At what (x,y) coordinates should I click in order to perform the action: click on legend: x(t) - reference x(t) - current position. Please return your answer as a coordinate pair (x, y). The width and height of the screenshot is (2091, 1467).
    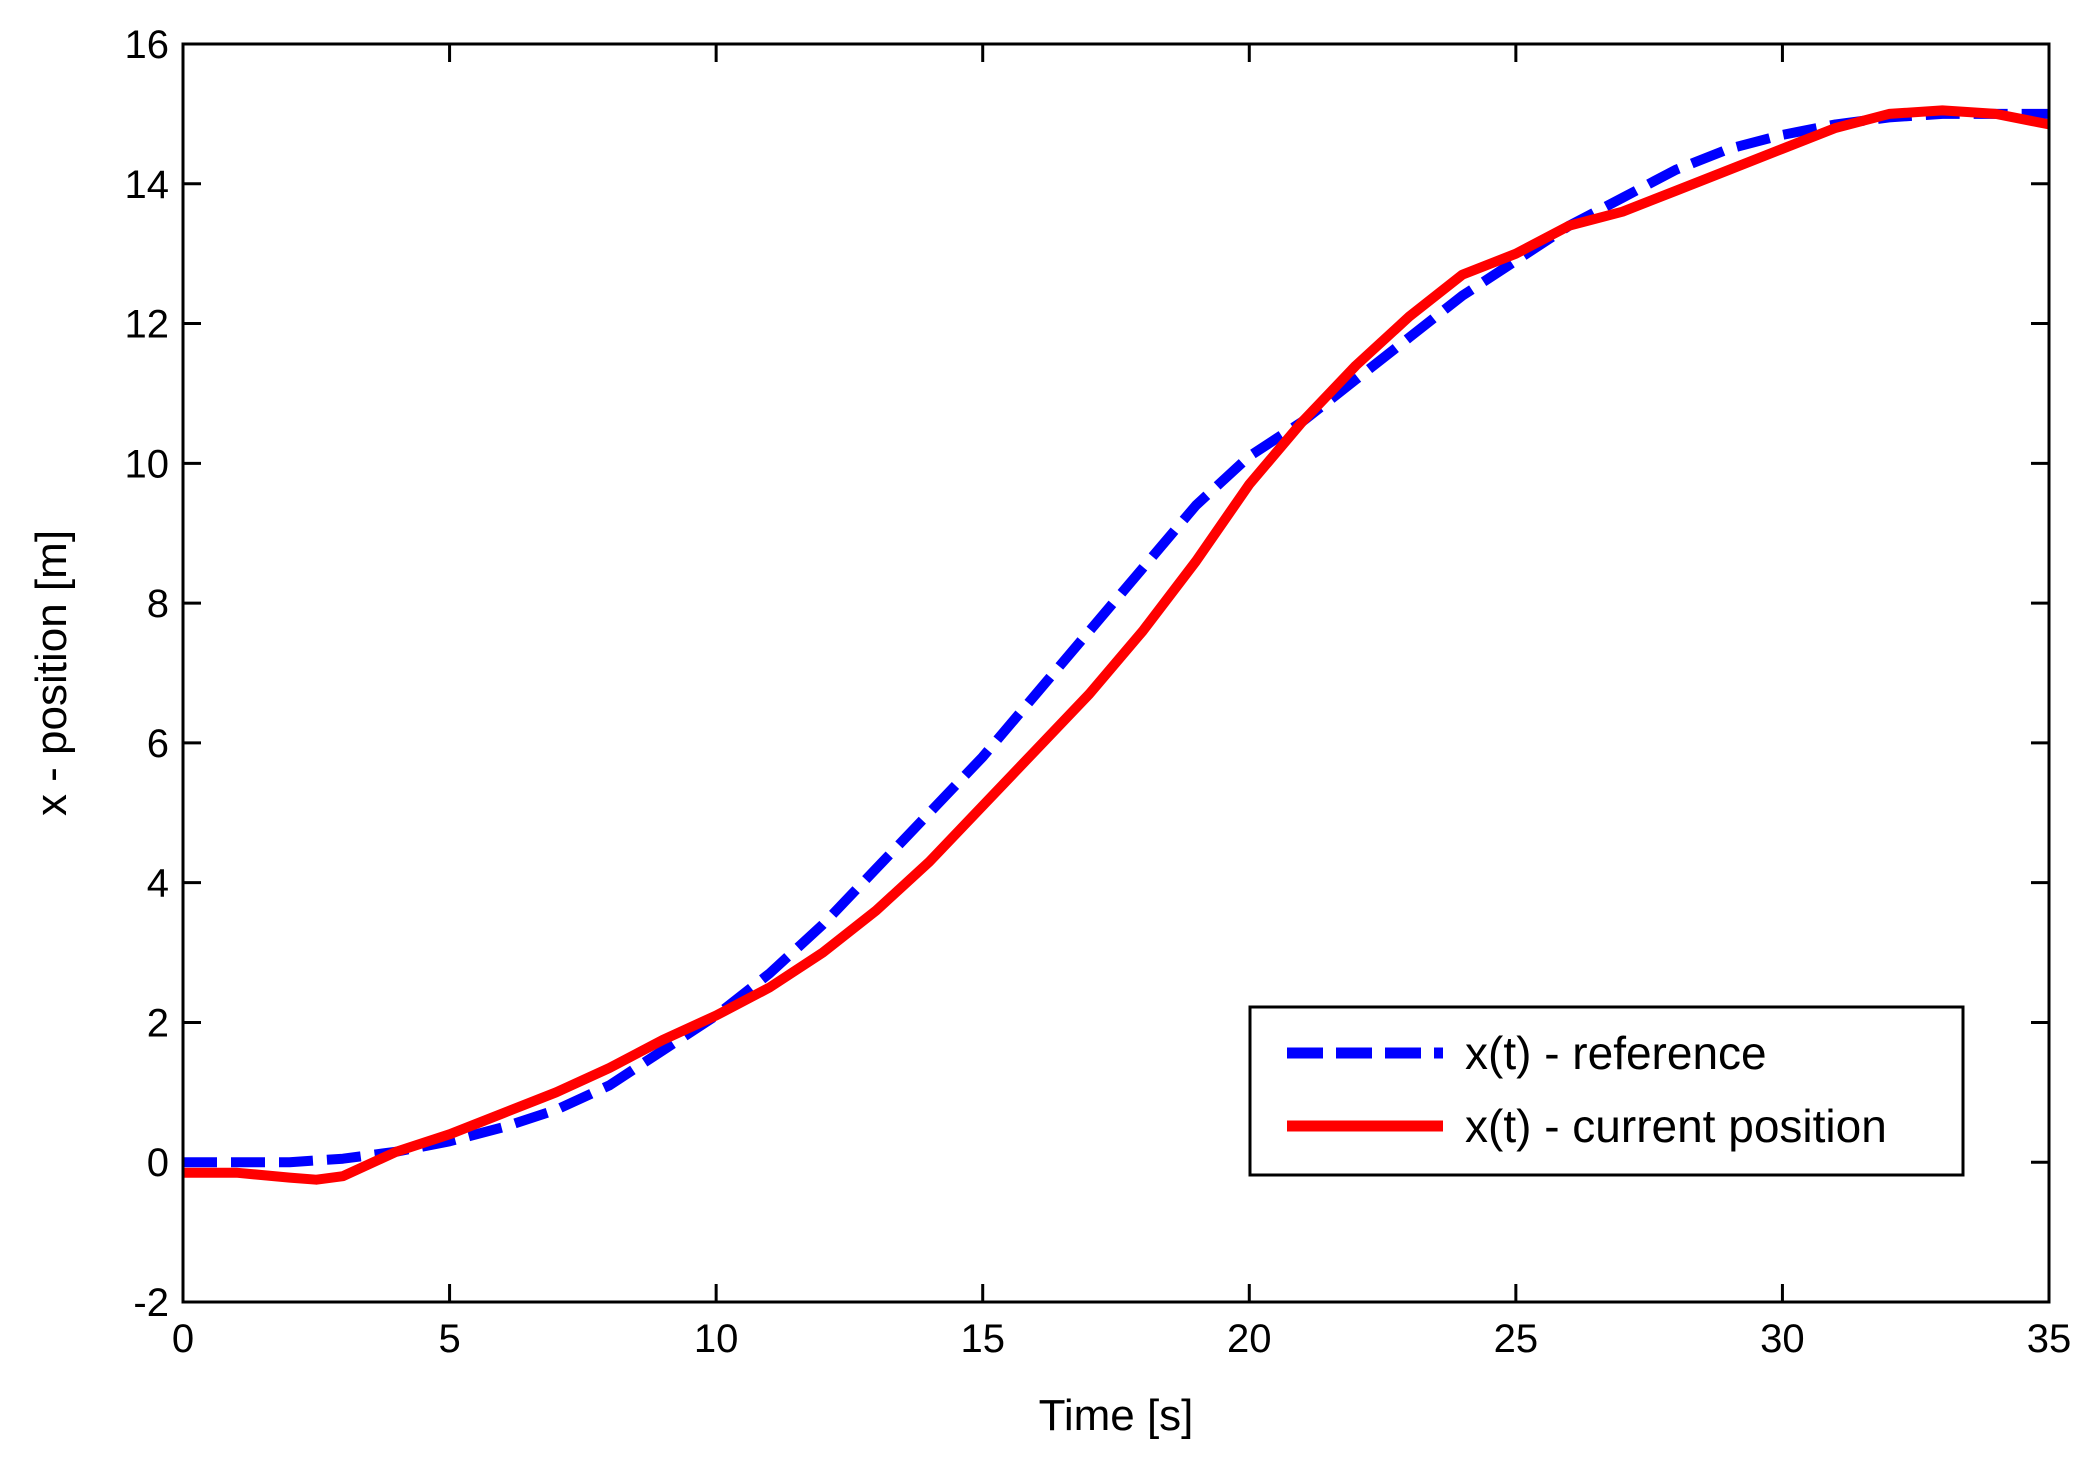
    Looking at the image, I should click on (1606, 1091).